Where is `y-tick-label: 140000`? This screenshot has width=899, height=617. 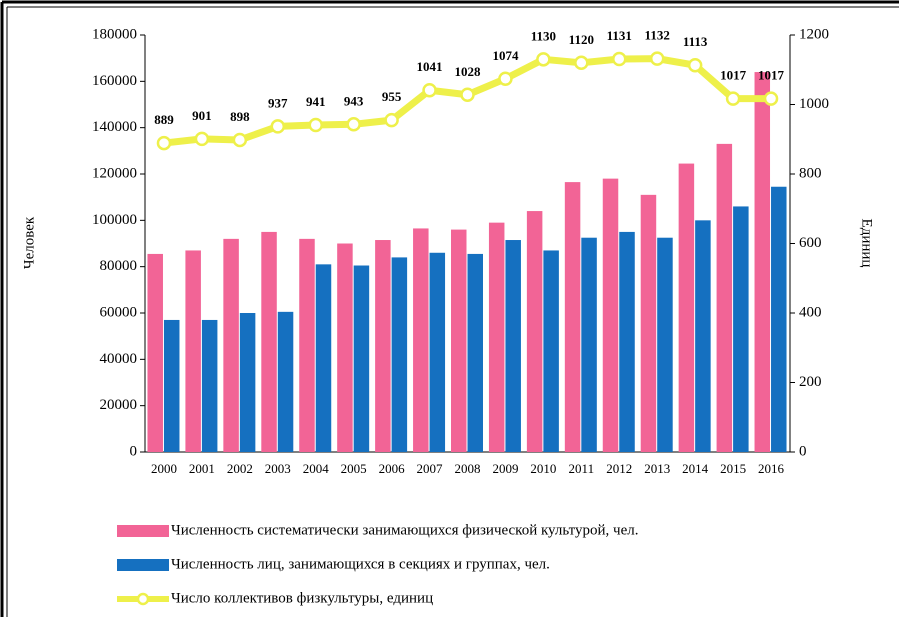
y-tick-label: 140000 is located at coordinates (114, 127).